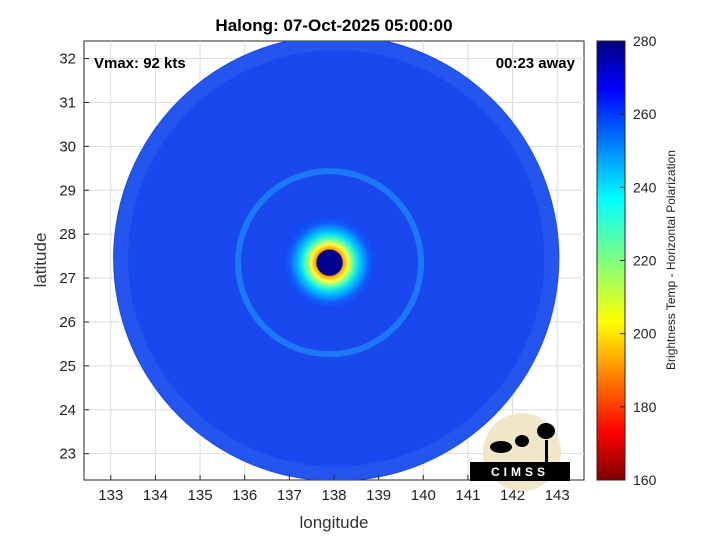  Describe the element at coordinates (645, 187) in the screenshot. I see `colorbar-tick-label: 240` at that location.